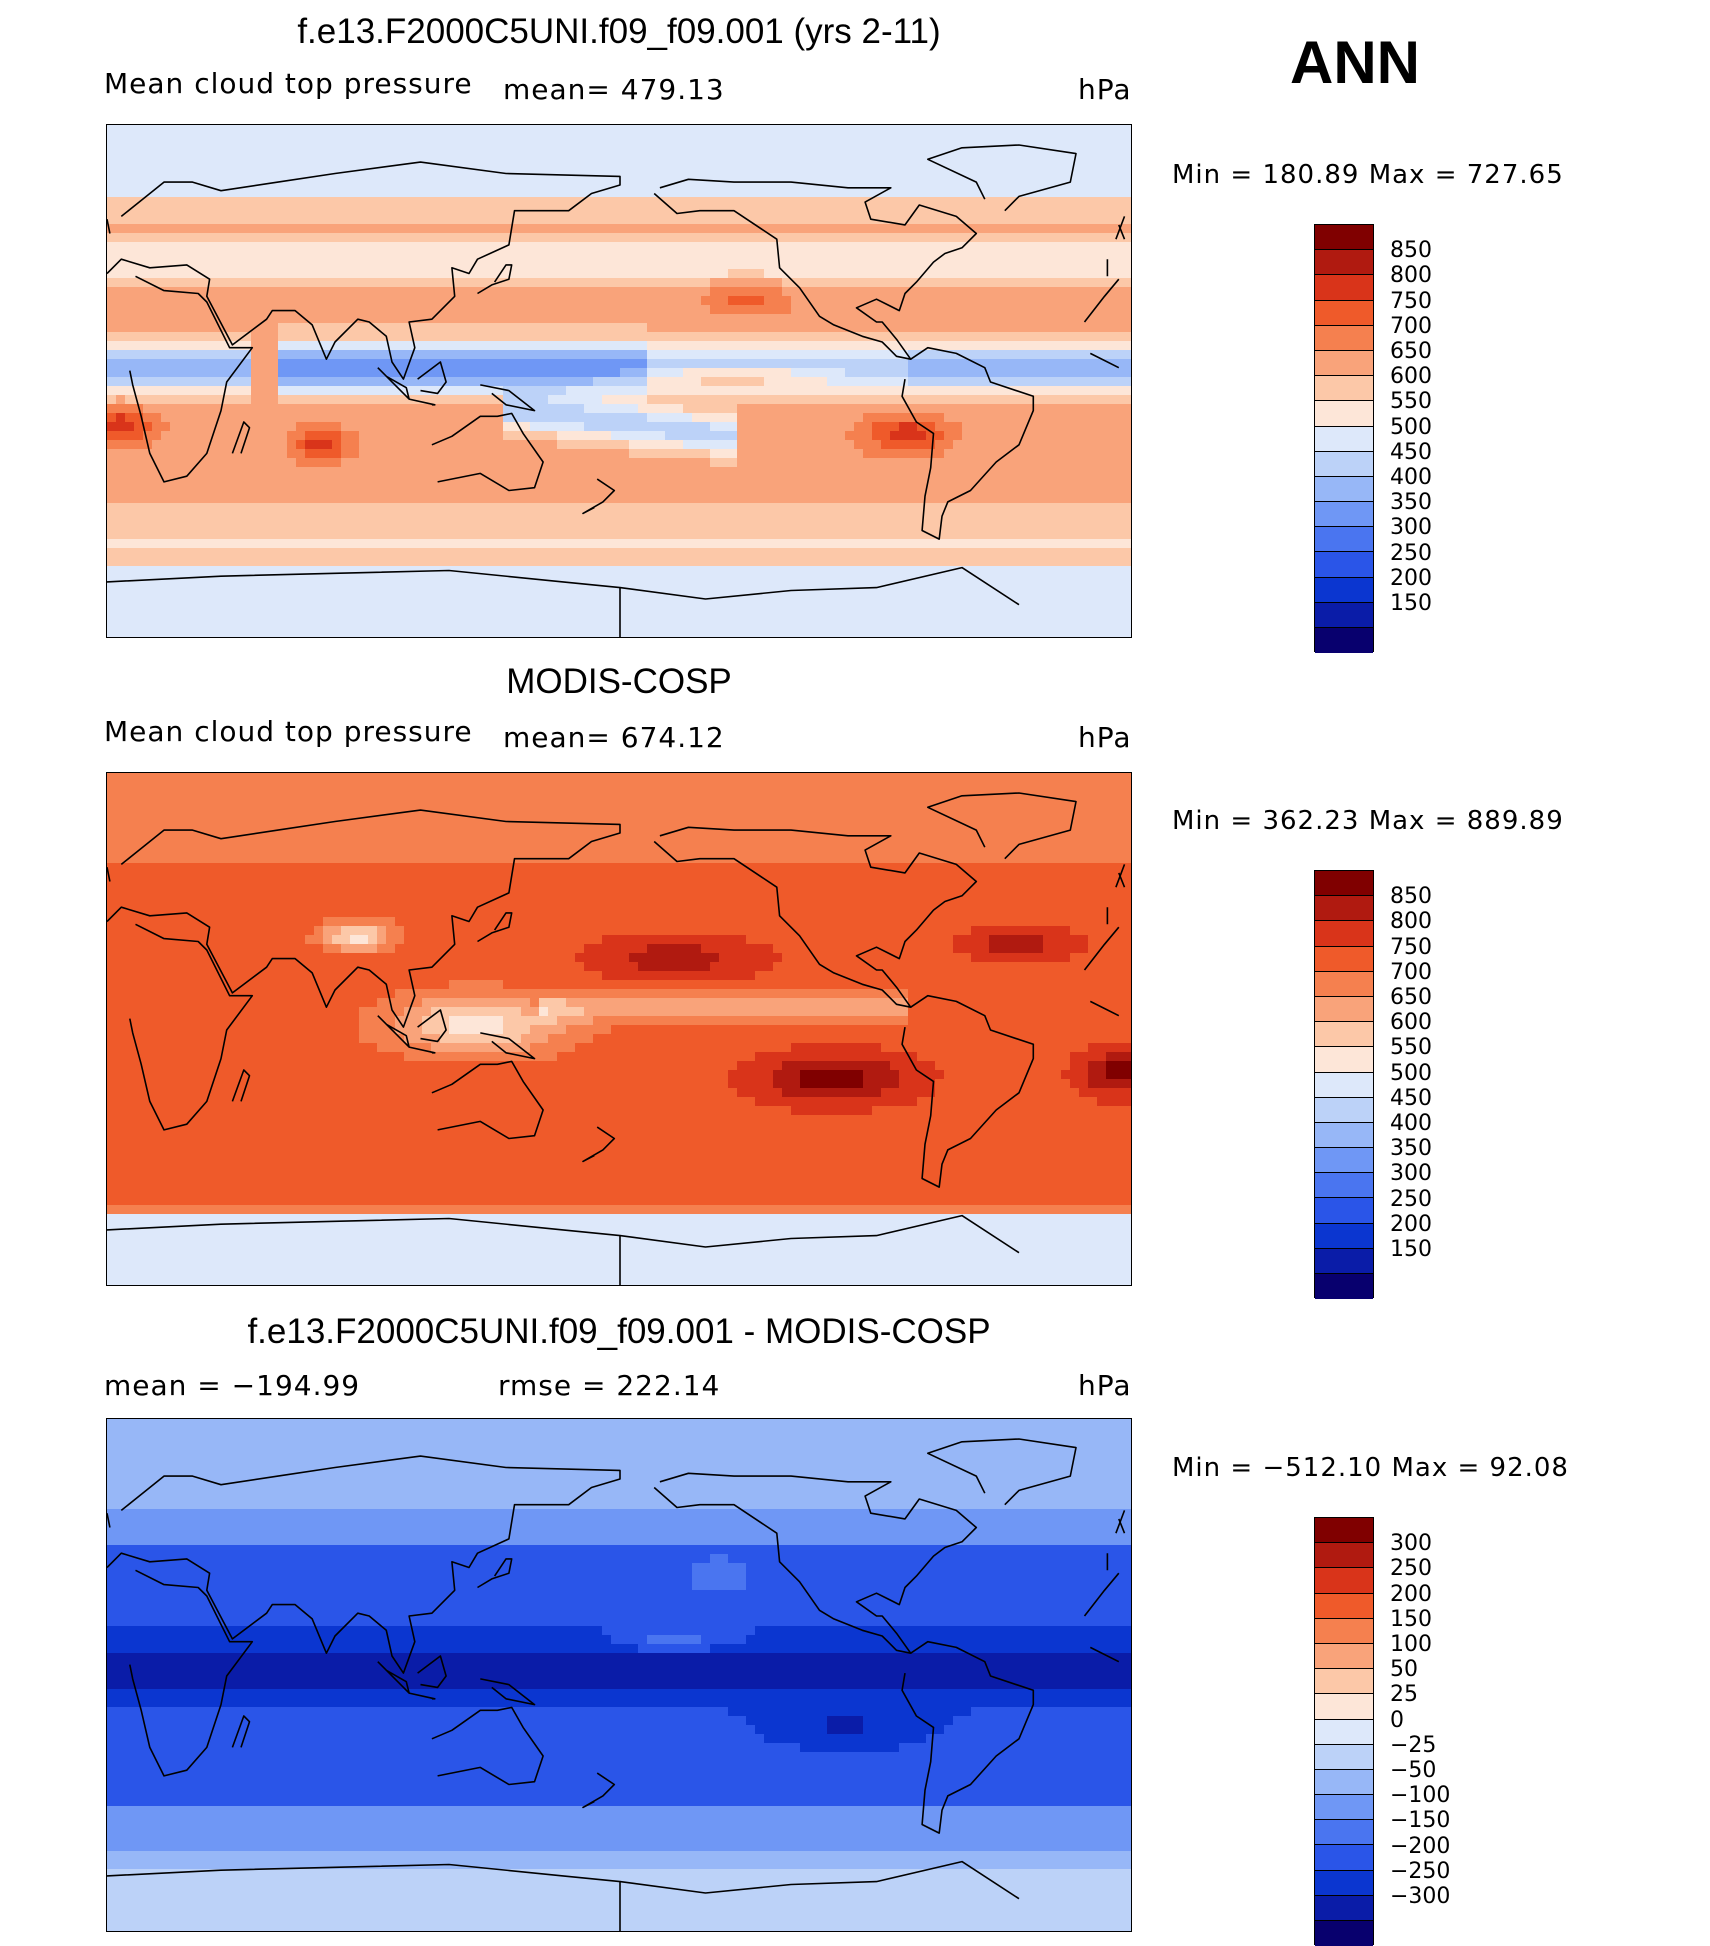  What do you see at coordinates (1420, 1821) in the screenshot?
I see `colorbar-tick-label: −150` at bounding box center [1420, 1821].